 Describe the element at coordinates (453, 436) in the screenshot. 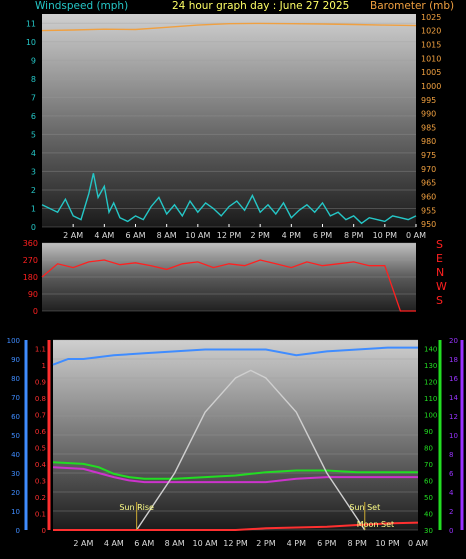

I see `uv-tick-label: 10` at that location.